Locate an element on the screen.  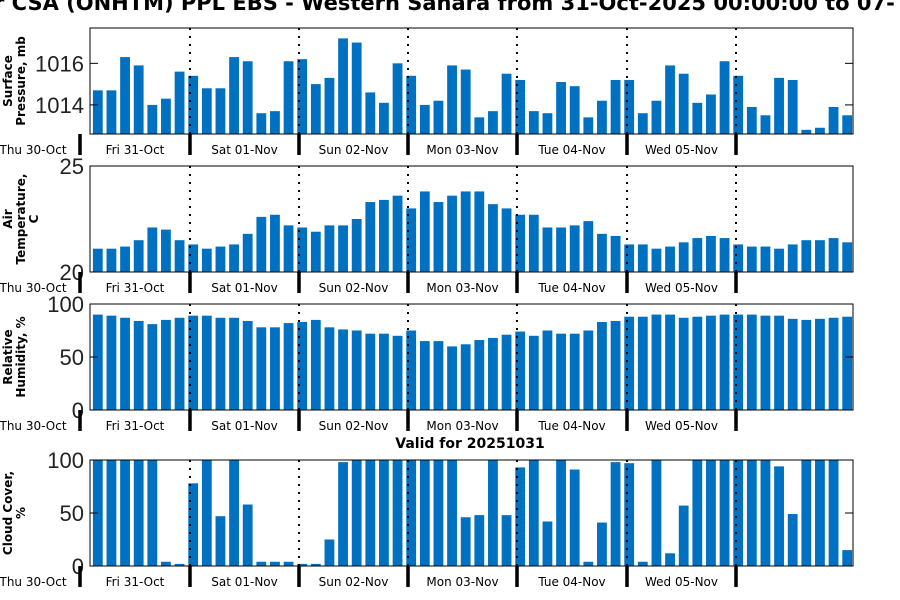
y-axis-label: SurfacePressure, mb is located at coordinates (14, 81).